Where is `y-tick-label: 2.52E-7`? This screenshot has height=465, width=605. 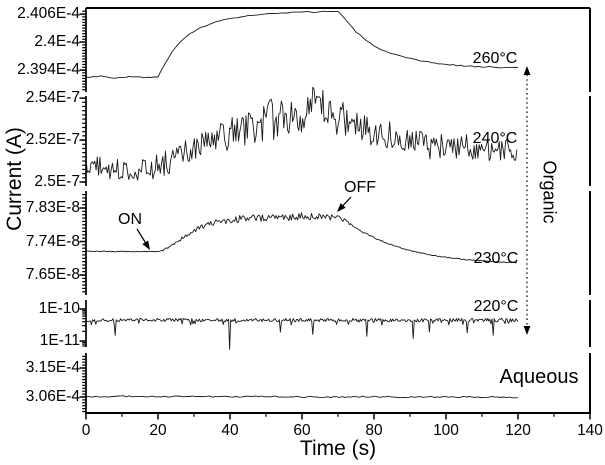
y-tick-label: 2.52E-7 is located at coordinates (52, 140).